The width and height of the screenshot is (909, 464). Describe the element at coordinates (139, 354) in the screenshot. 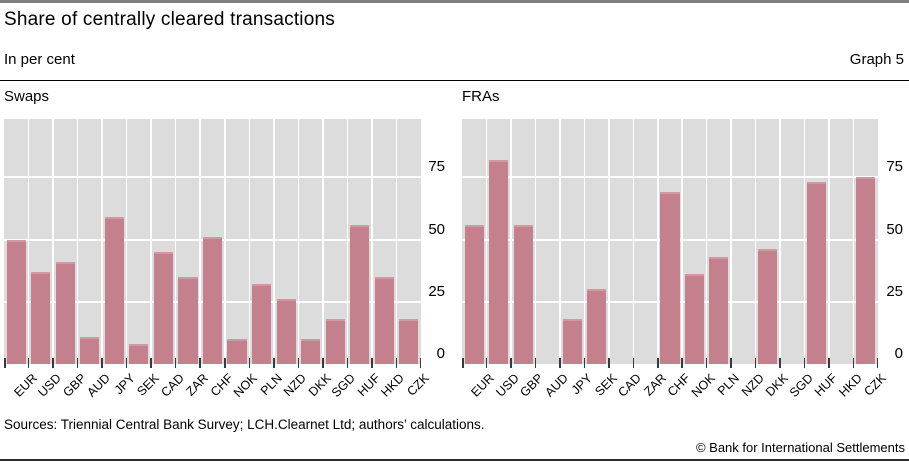

I see `bar-sek` at that location.